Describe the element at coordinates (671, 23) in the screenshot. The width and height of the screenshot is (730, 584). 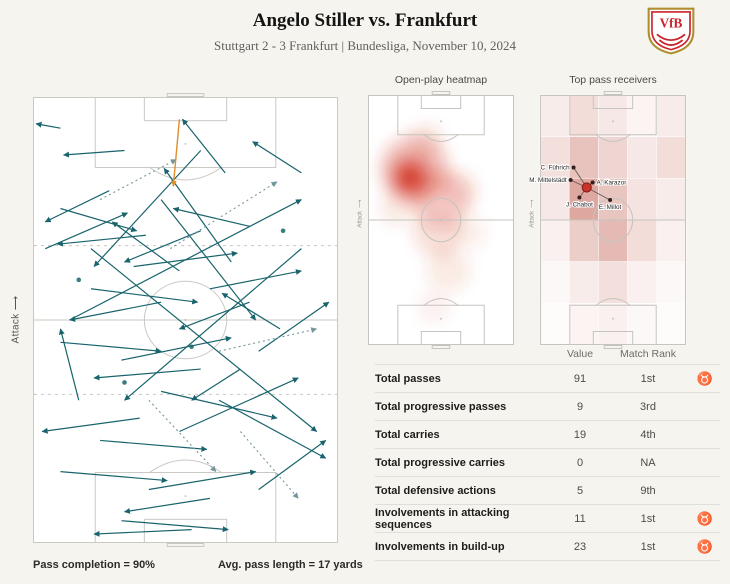
I see `svg-text: VfB` at that location.